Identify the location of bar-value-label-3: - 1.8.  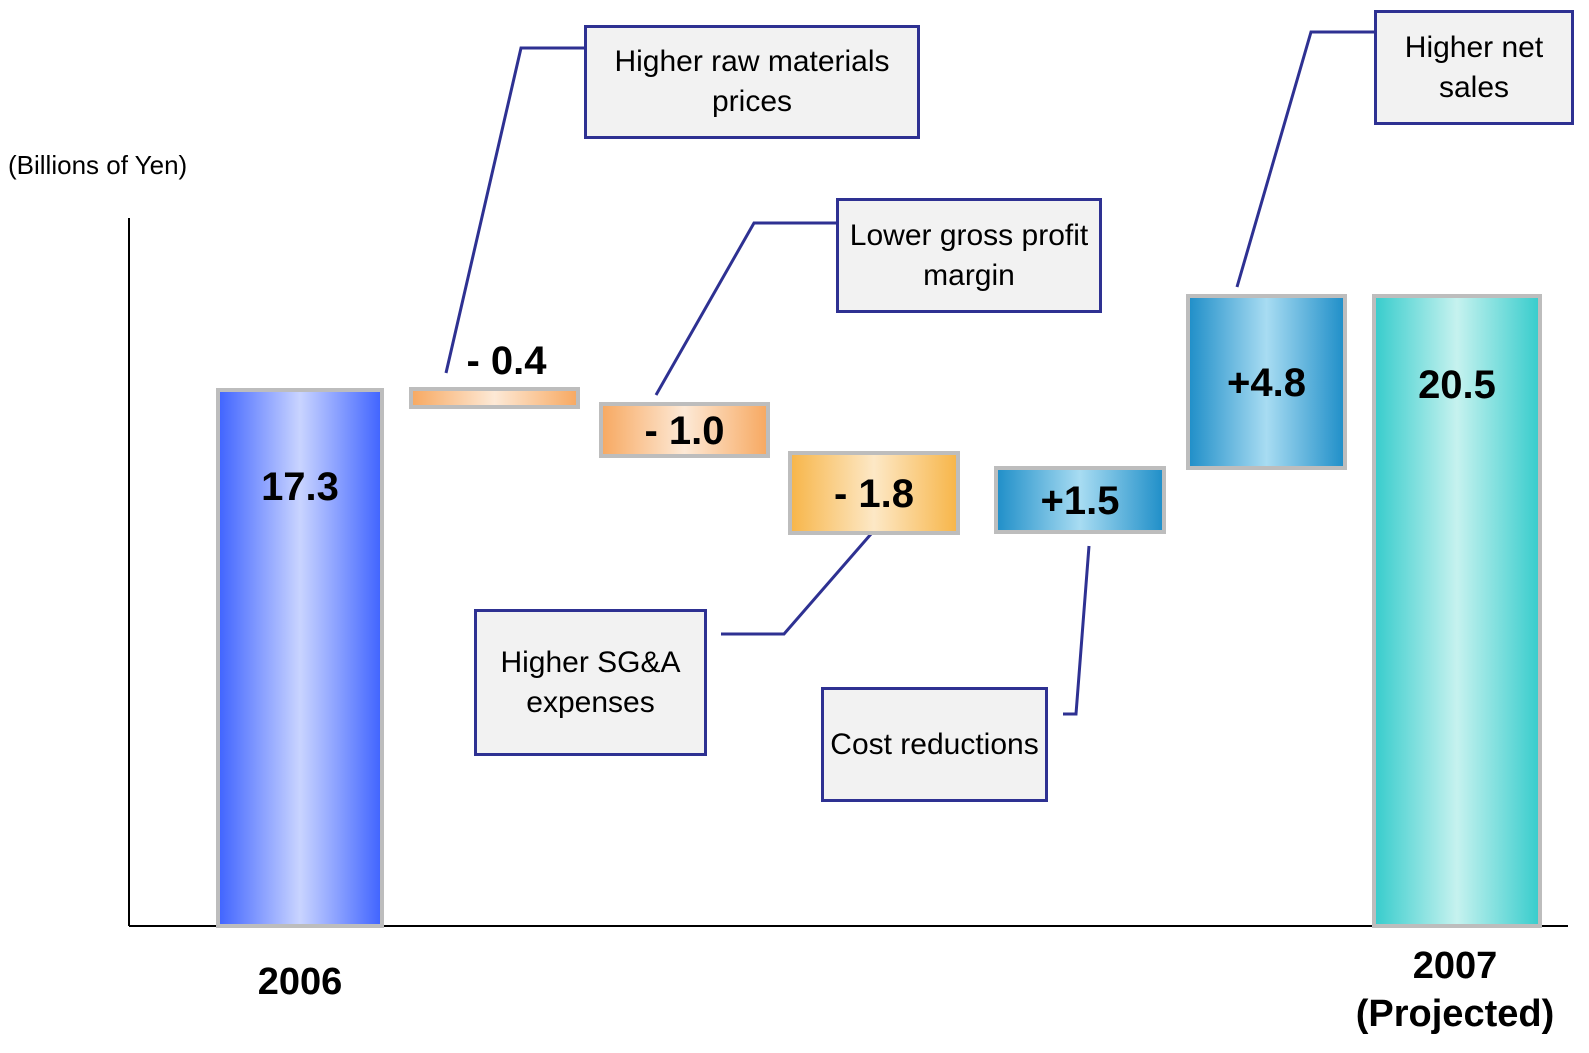
(874, 494).